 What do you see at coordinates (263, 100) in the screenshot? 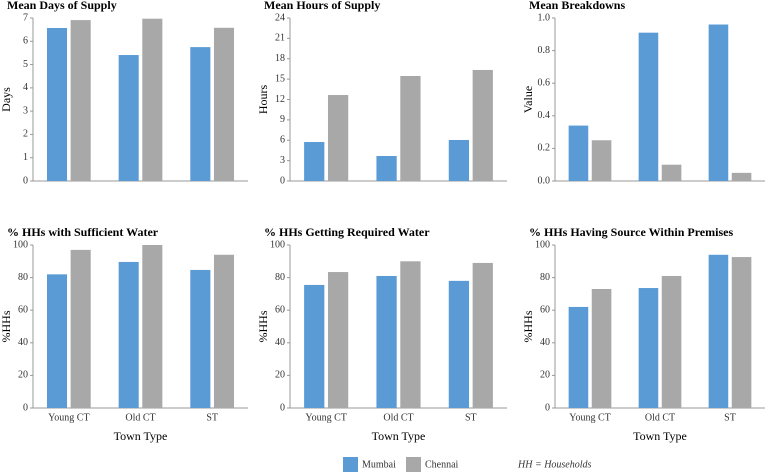
I see `y-axis-label: Hours` at bounding box center [263, 100].